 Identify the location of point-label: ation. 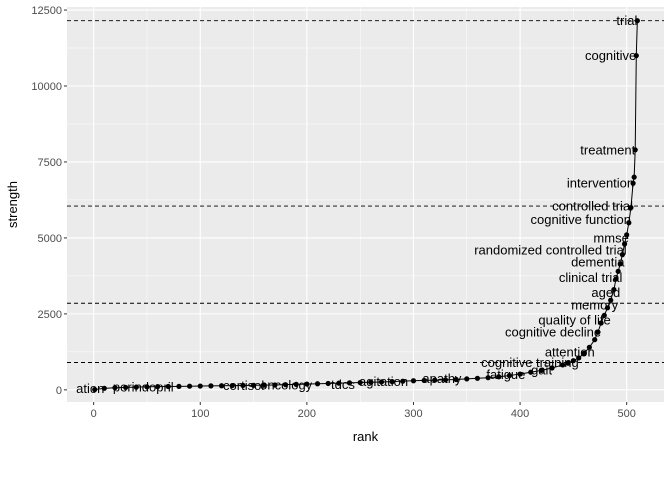
(90, 388).